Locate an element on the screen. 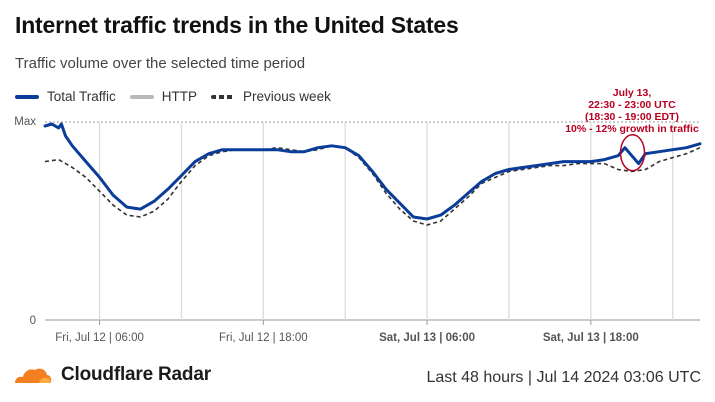  cloudflare-radar-logo: Cloudflare Radar is located at coordinates (112, 375).